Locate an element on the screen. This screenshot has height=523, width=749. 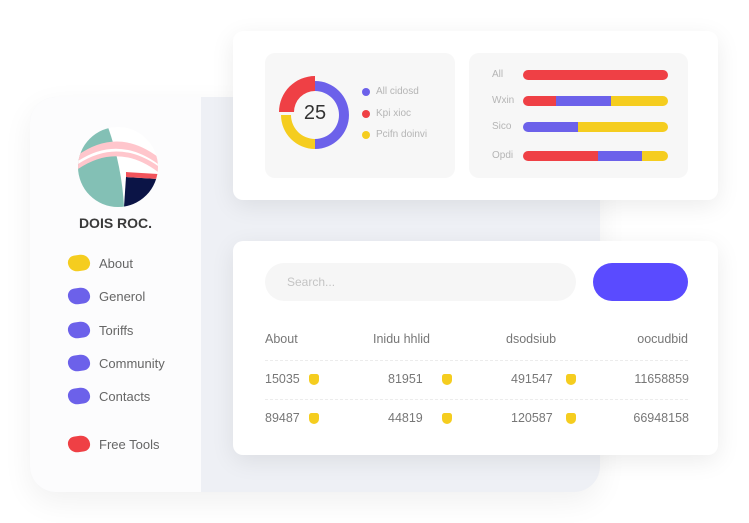
donut-chart is located at coordinates (314, 112).